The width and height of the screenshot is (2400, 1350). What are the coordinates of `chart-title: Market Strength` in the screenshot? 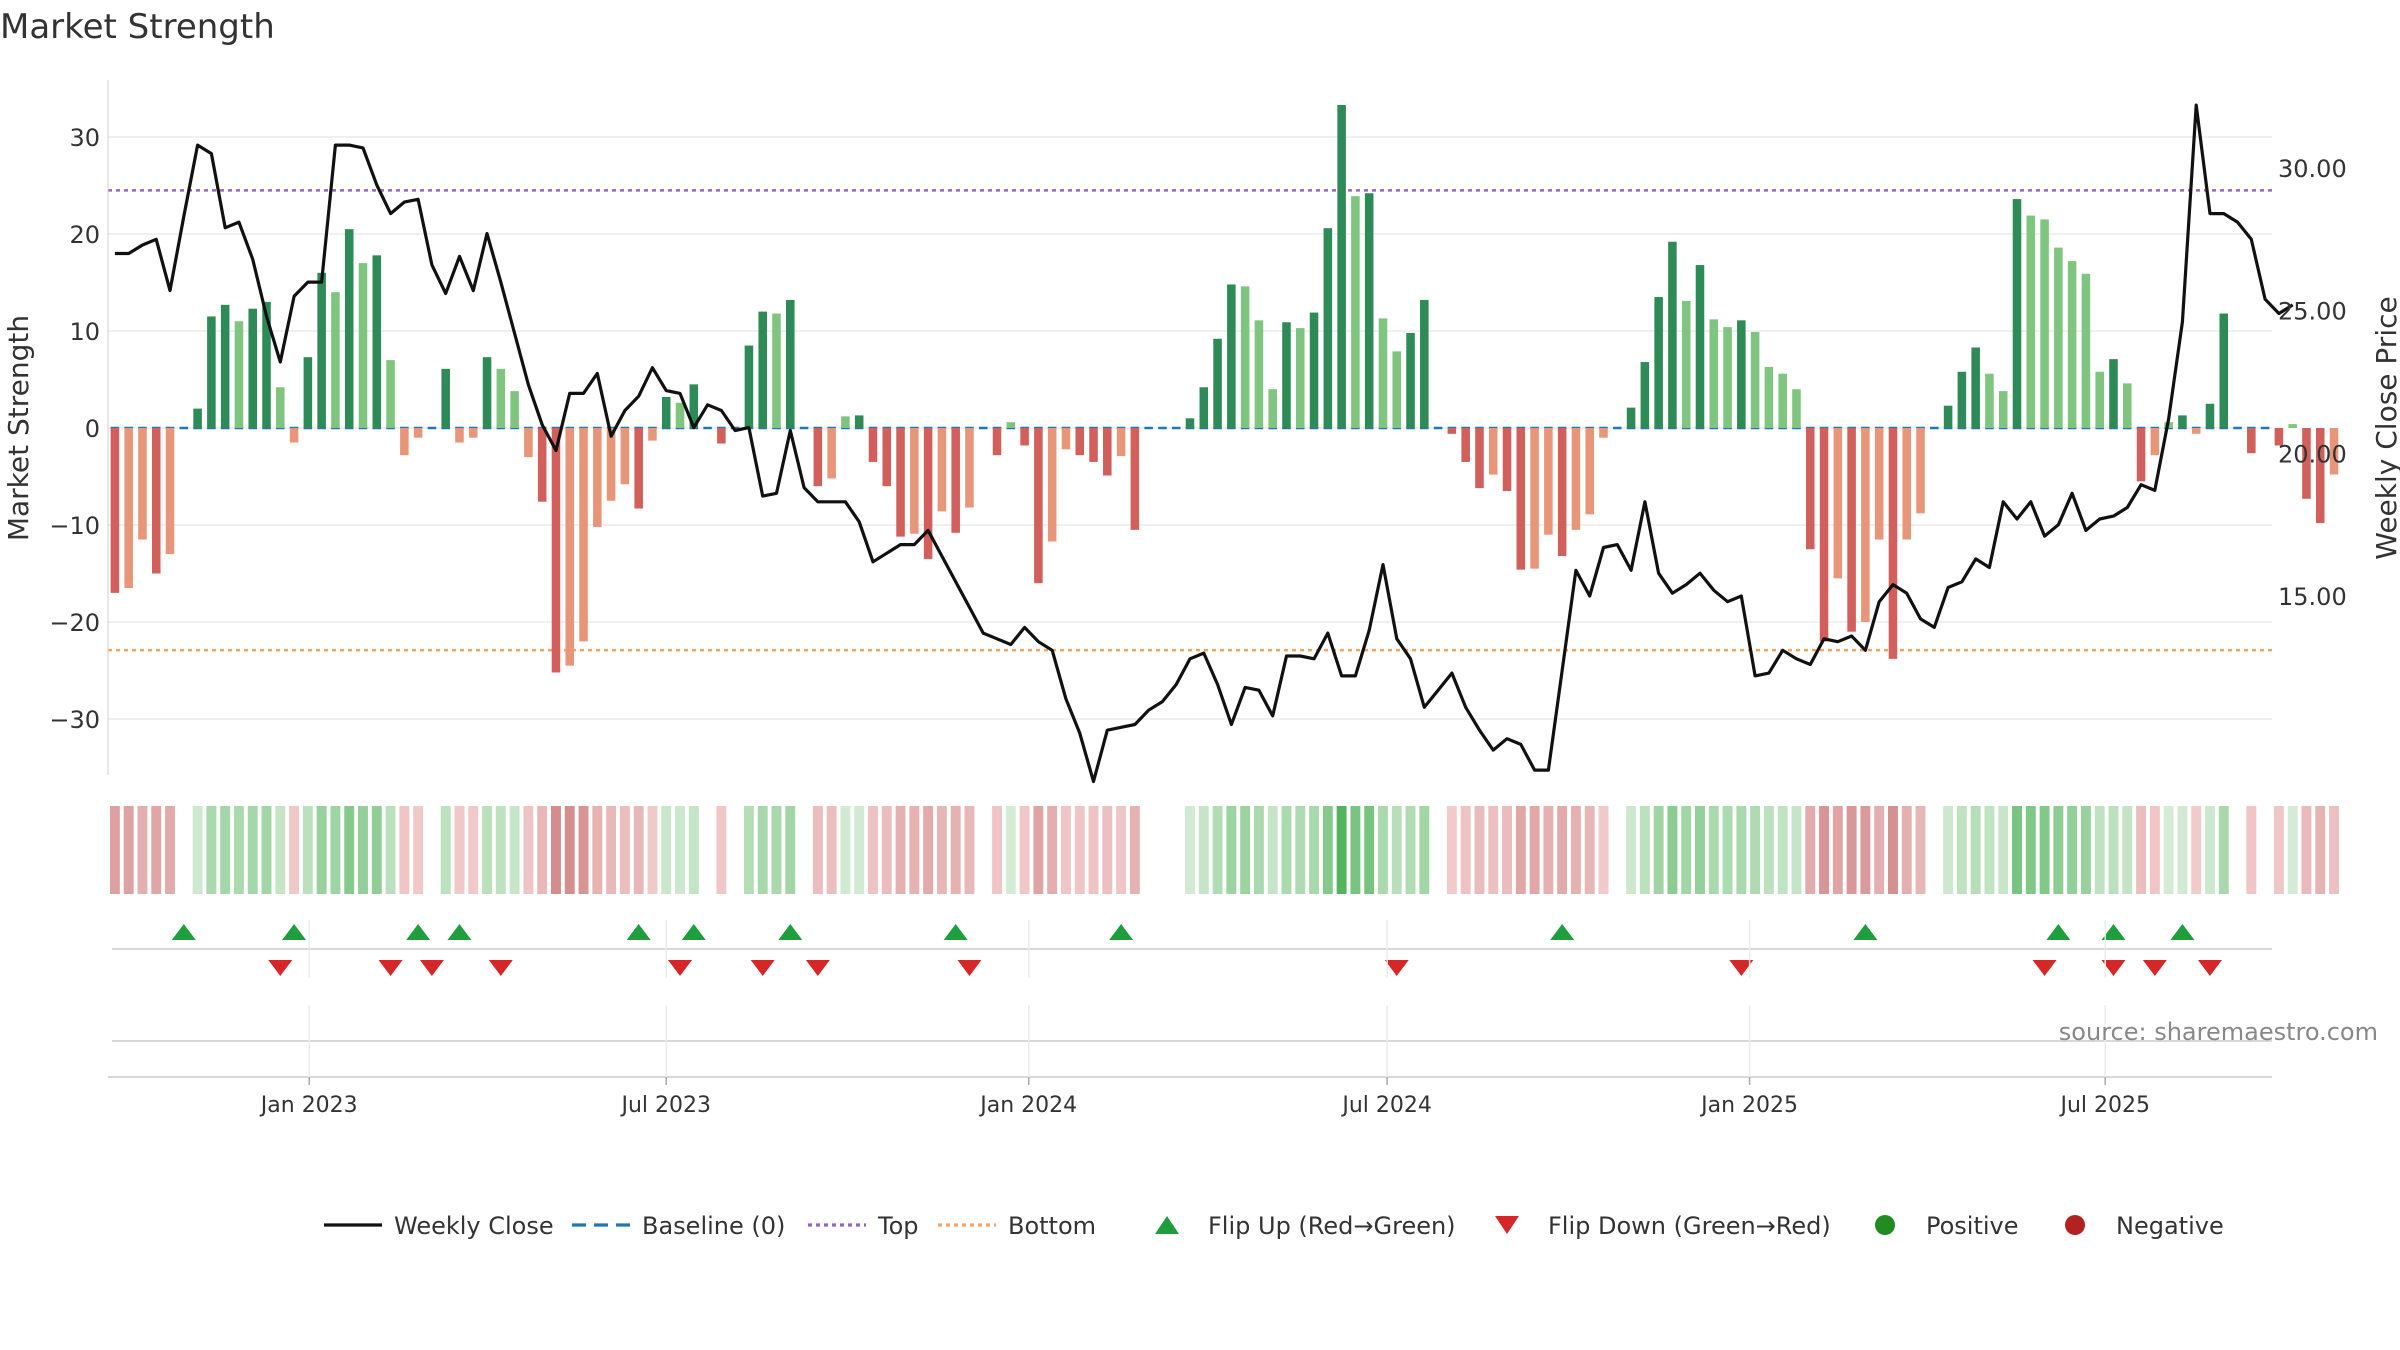 It's located at (137, 27).